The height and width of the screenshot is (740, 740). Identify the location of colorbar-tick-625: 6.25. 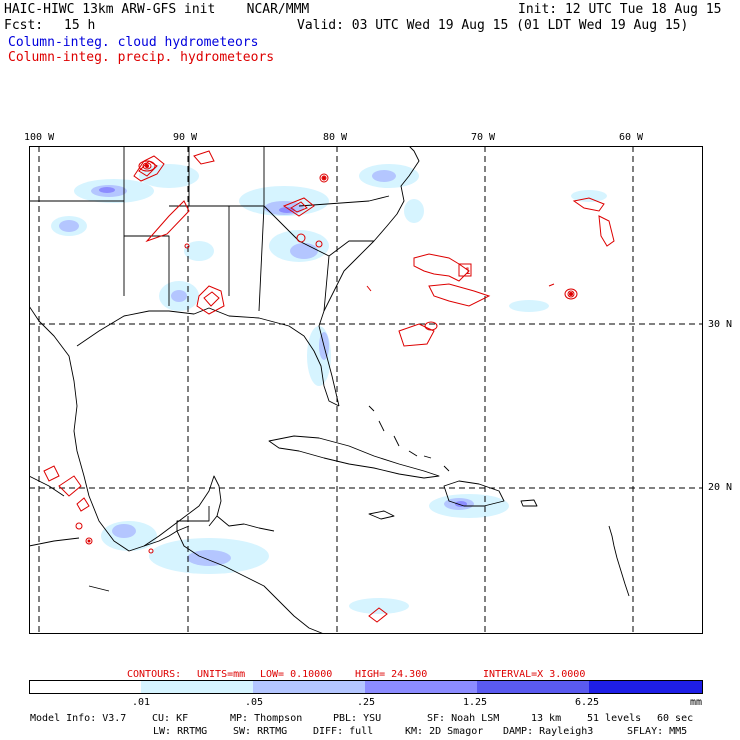
(587, 702).